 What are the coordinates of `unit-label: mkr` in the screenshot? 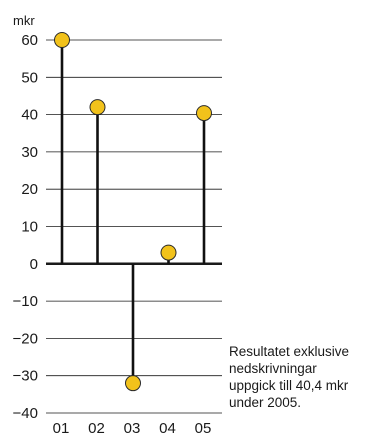 It's located at (24, 20).